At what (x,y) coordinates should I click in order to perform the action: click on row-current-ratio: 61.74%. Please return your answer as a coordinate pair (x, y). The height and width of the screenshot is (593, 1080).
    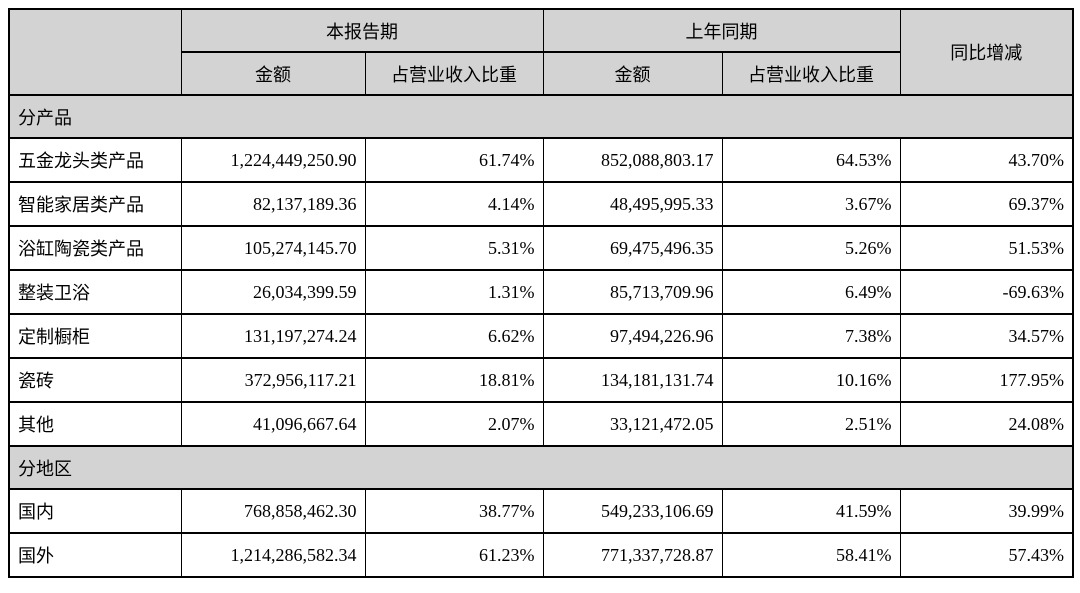
    Looking at the image, I should click on (454, 160).